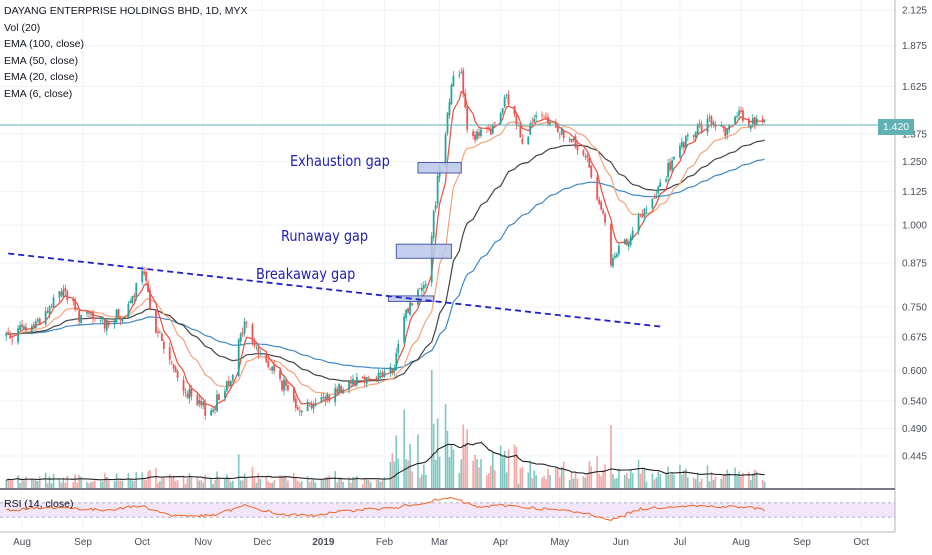  I want to click on y-tick-label: 0.490, so click(914, 429).